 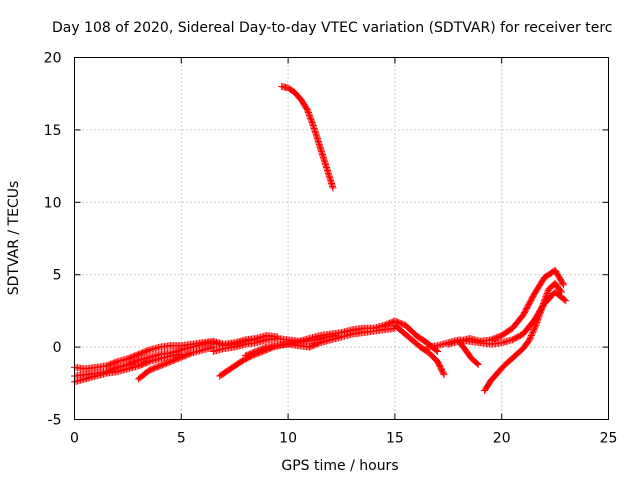 What do you see at coordinates (502, 439) in the screenshot?
I see `x-tick-label: 20` at bounding box center [502, 439].